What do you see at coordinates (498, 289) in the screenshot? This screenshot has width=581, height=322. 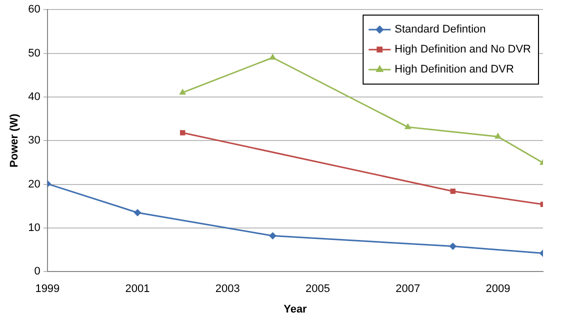 I see `x-tick-label: 2009` at bounding box center [498, 289].